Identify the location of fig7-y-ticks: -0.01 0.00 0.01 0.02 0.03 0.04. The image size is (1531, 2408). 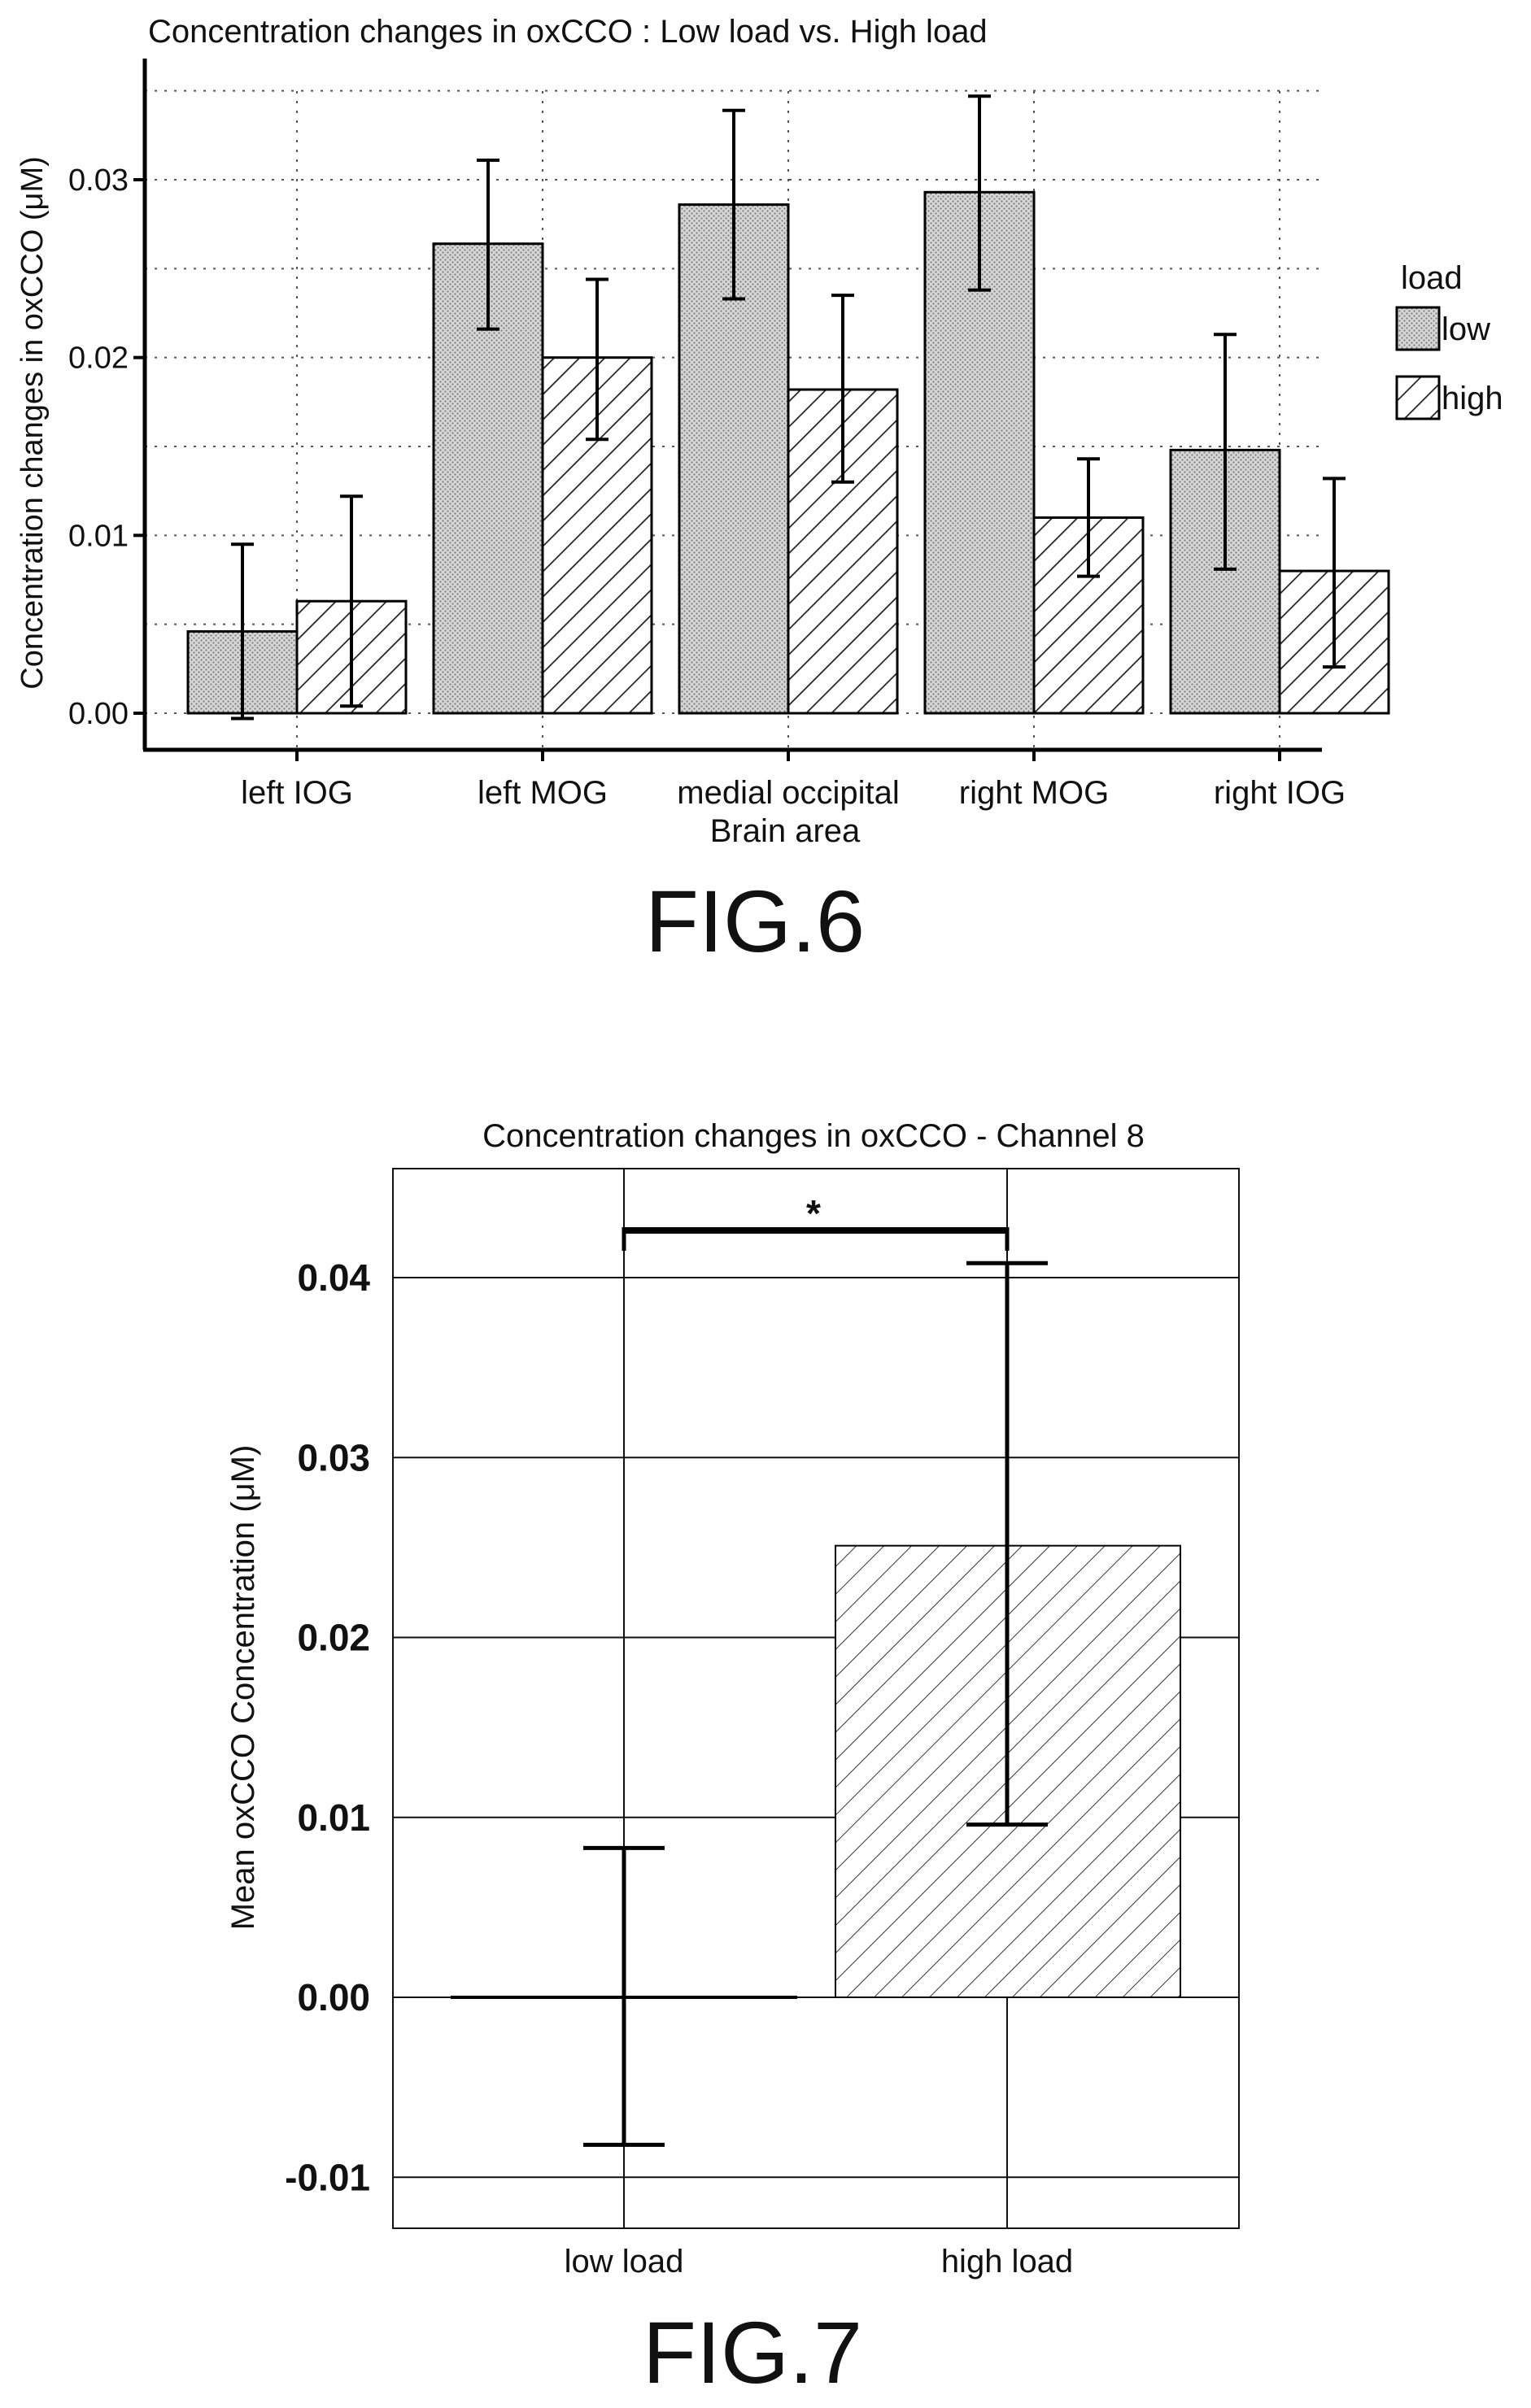
(327, 1727).